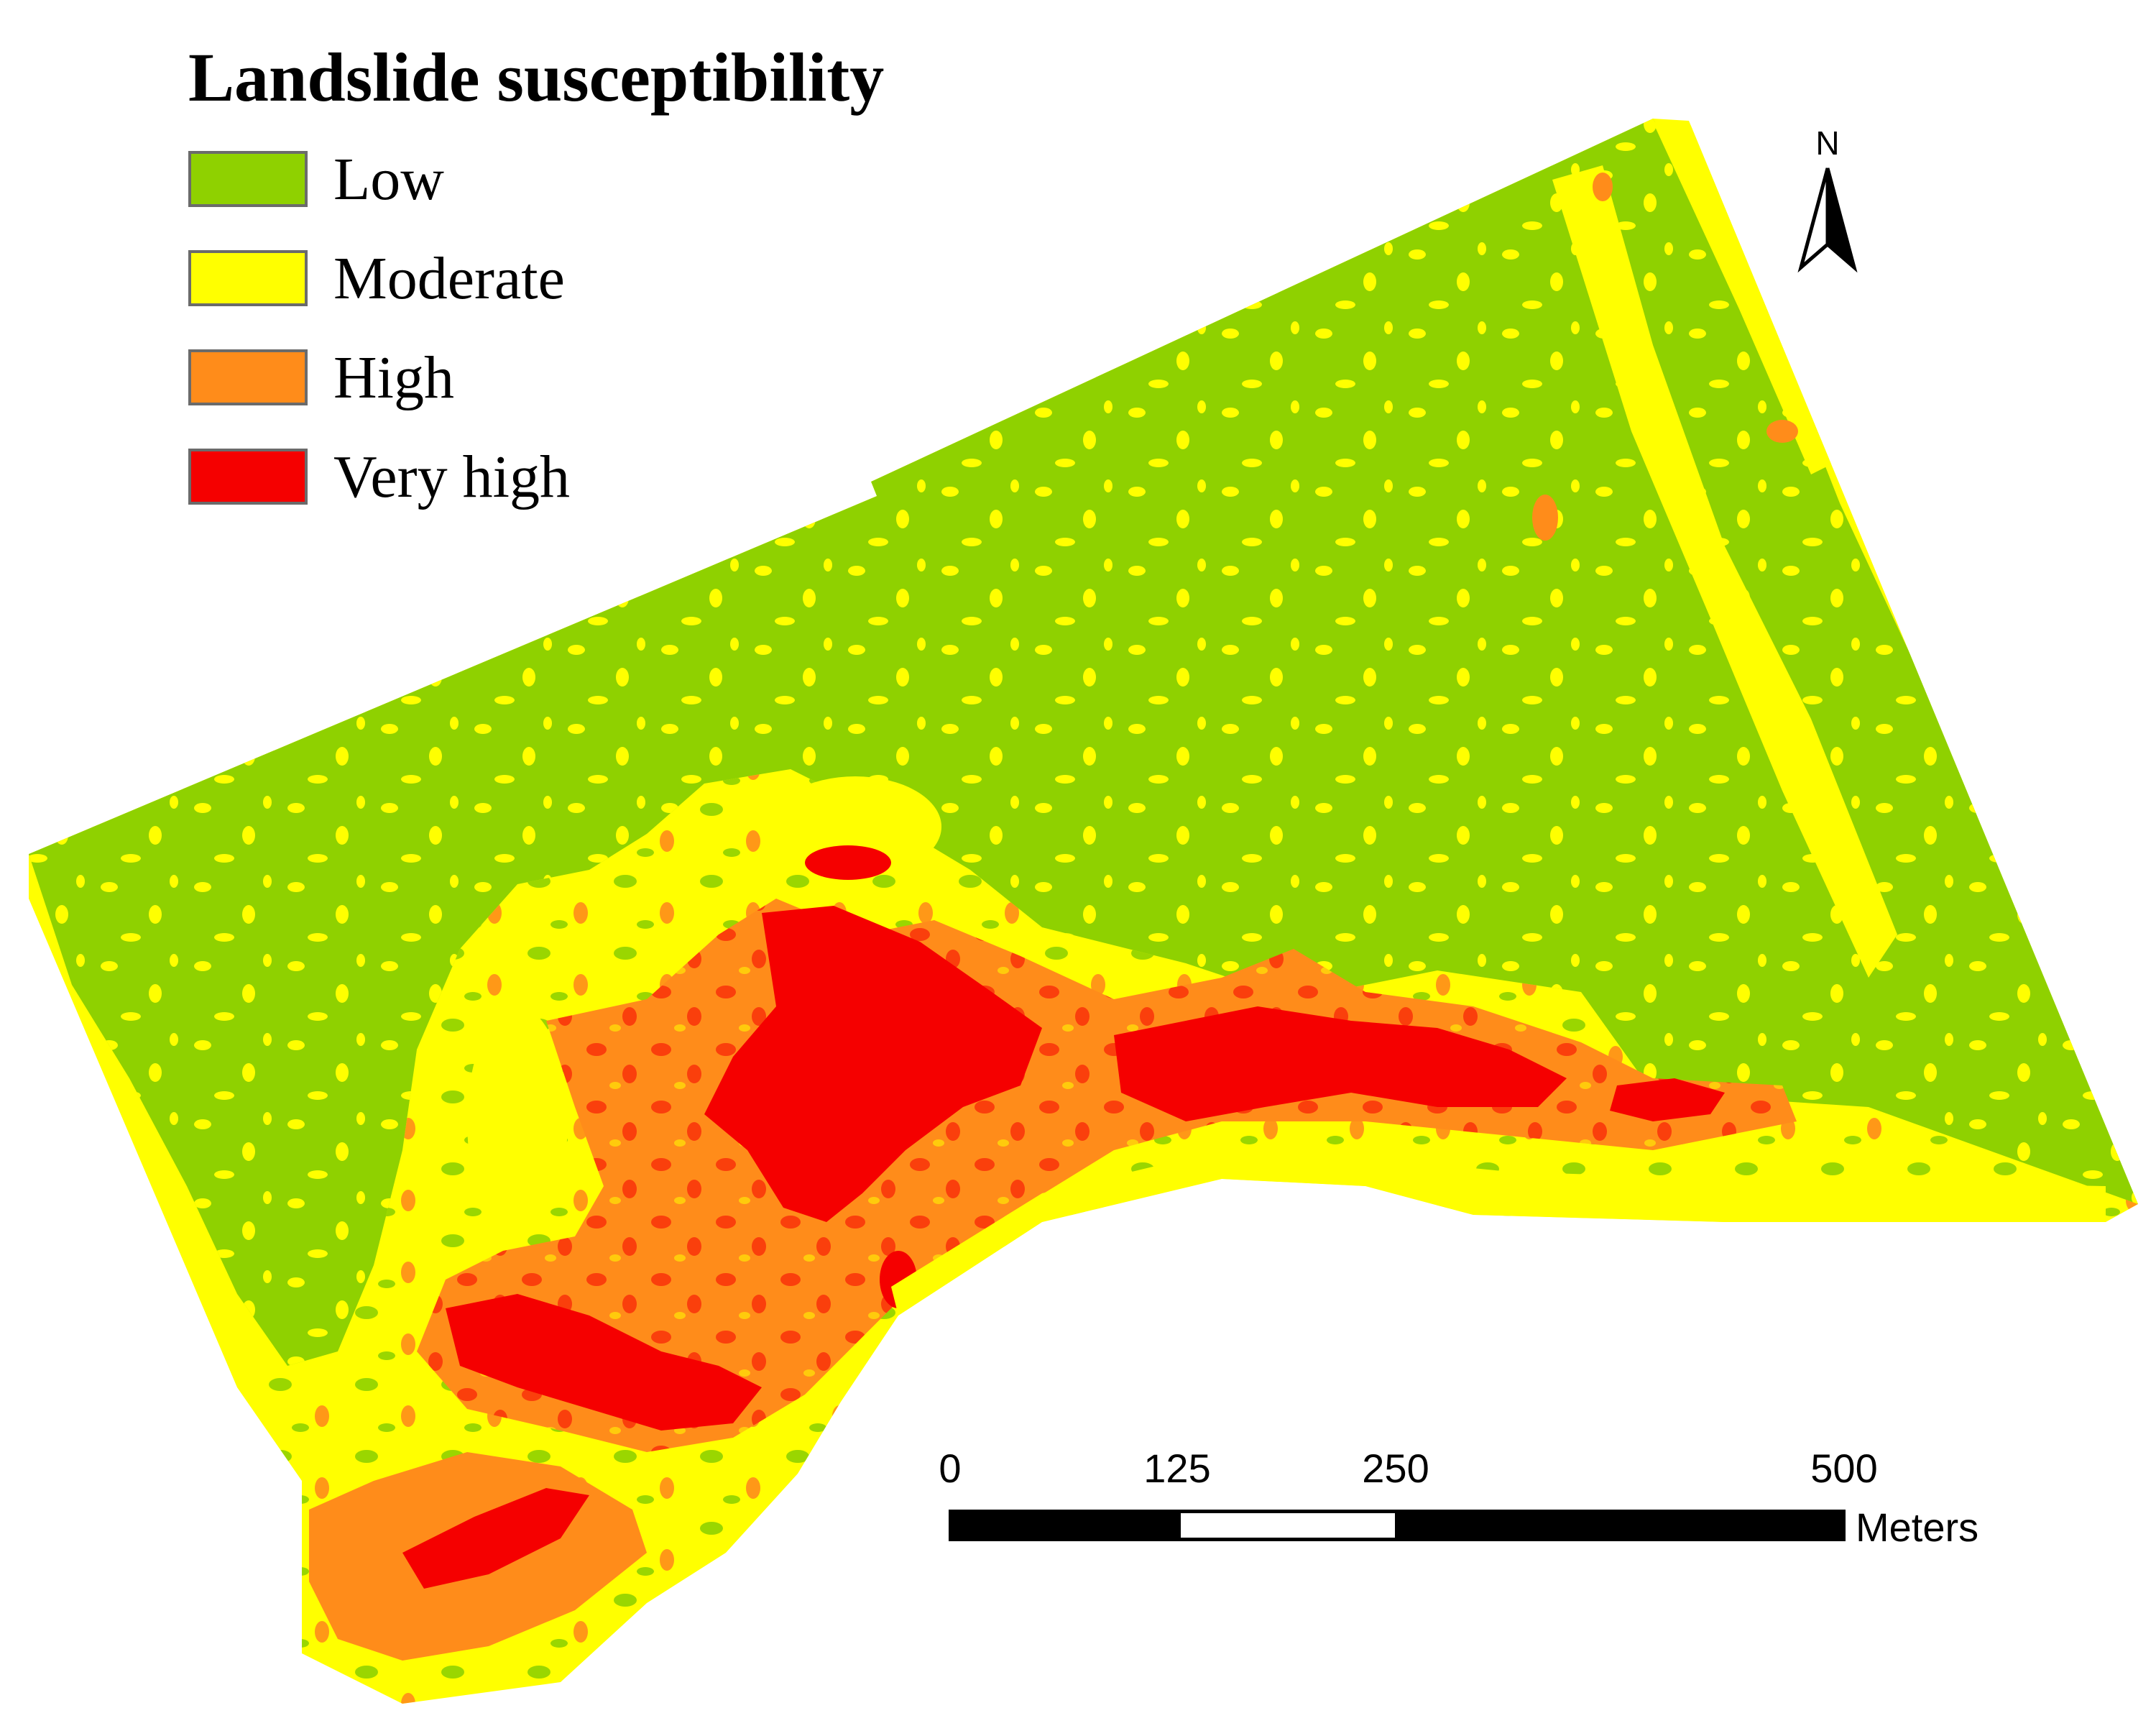  What do you see at coordinates (855, 826) in the screenshot?
I see `moderate-blob-center` at bounding box center [855, 826].